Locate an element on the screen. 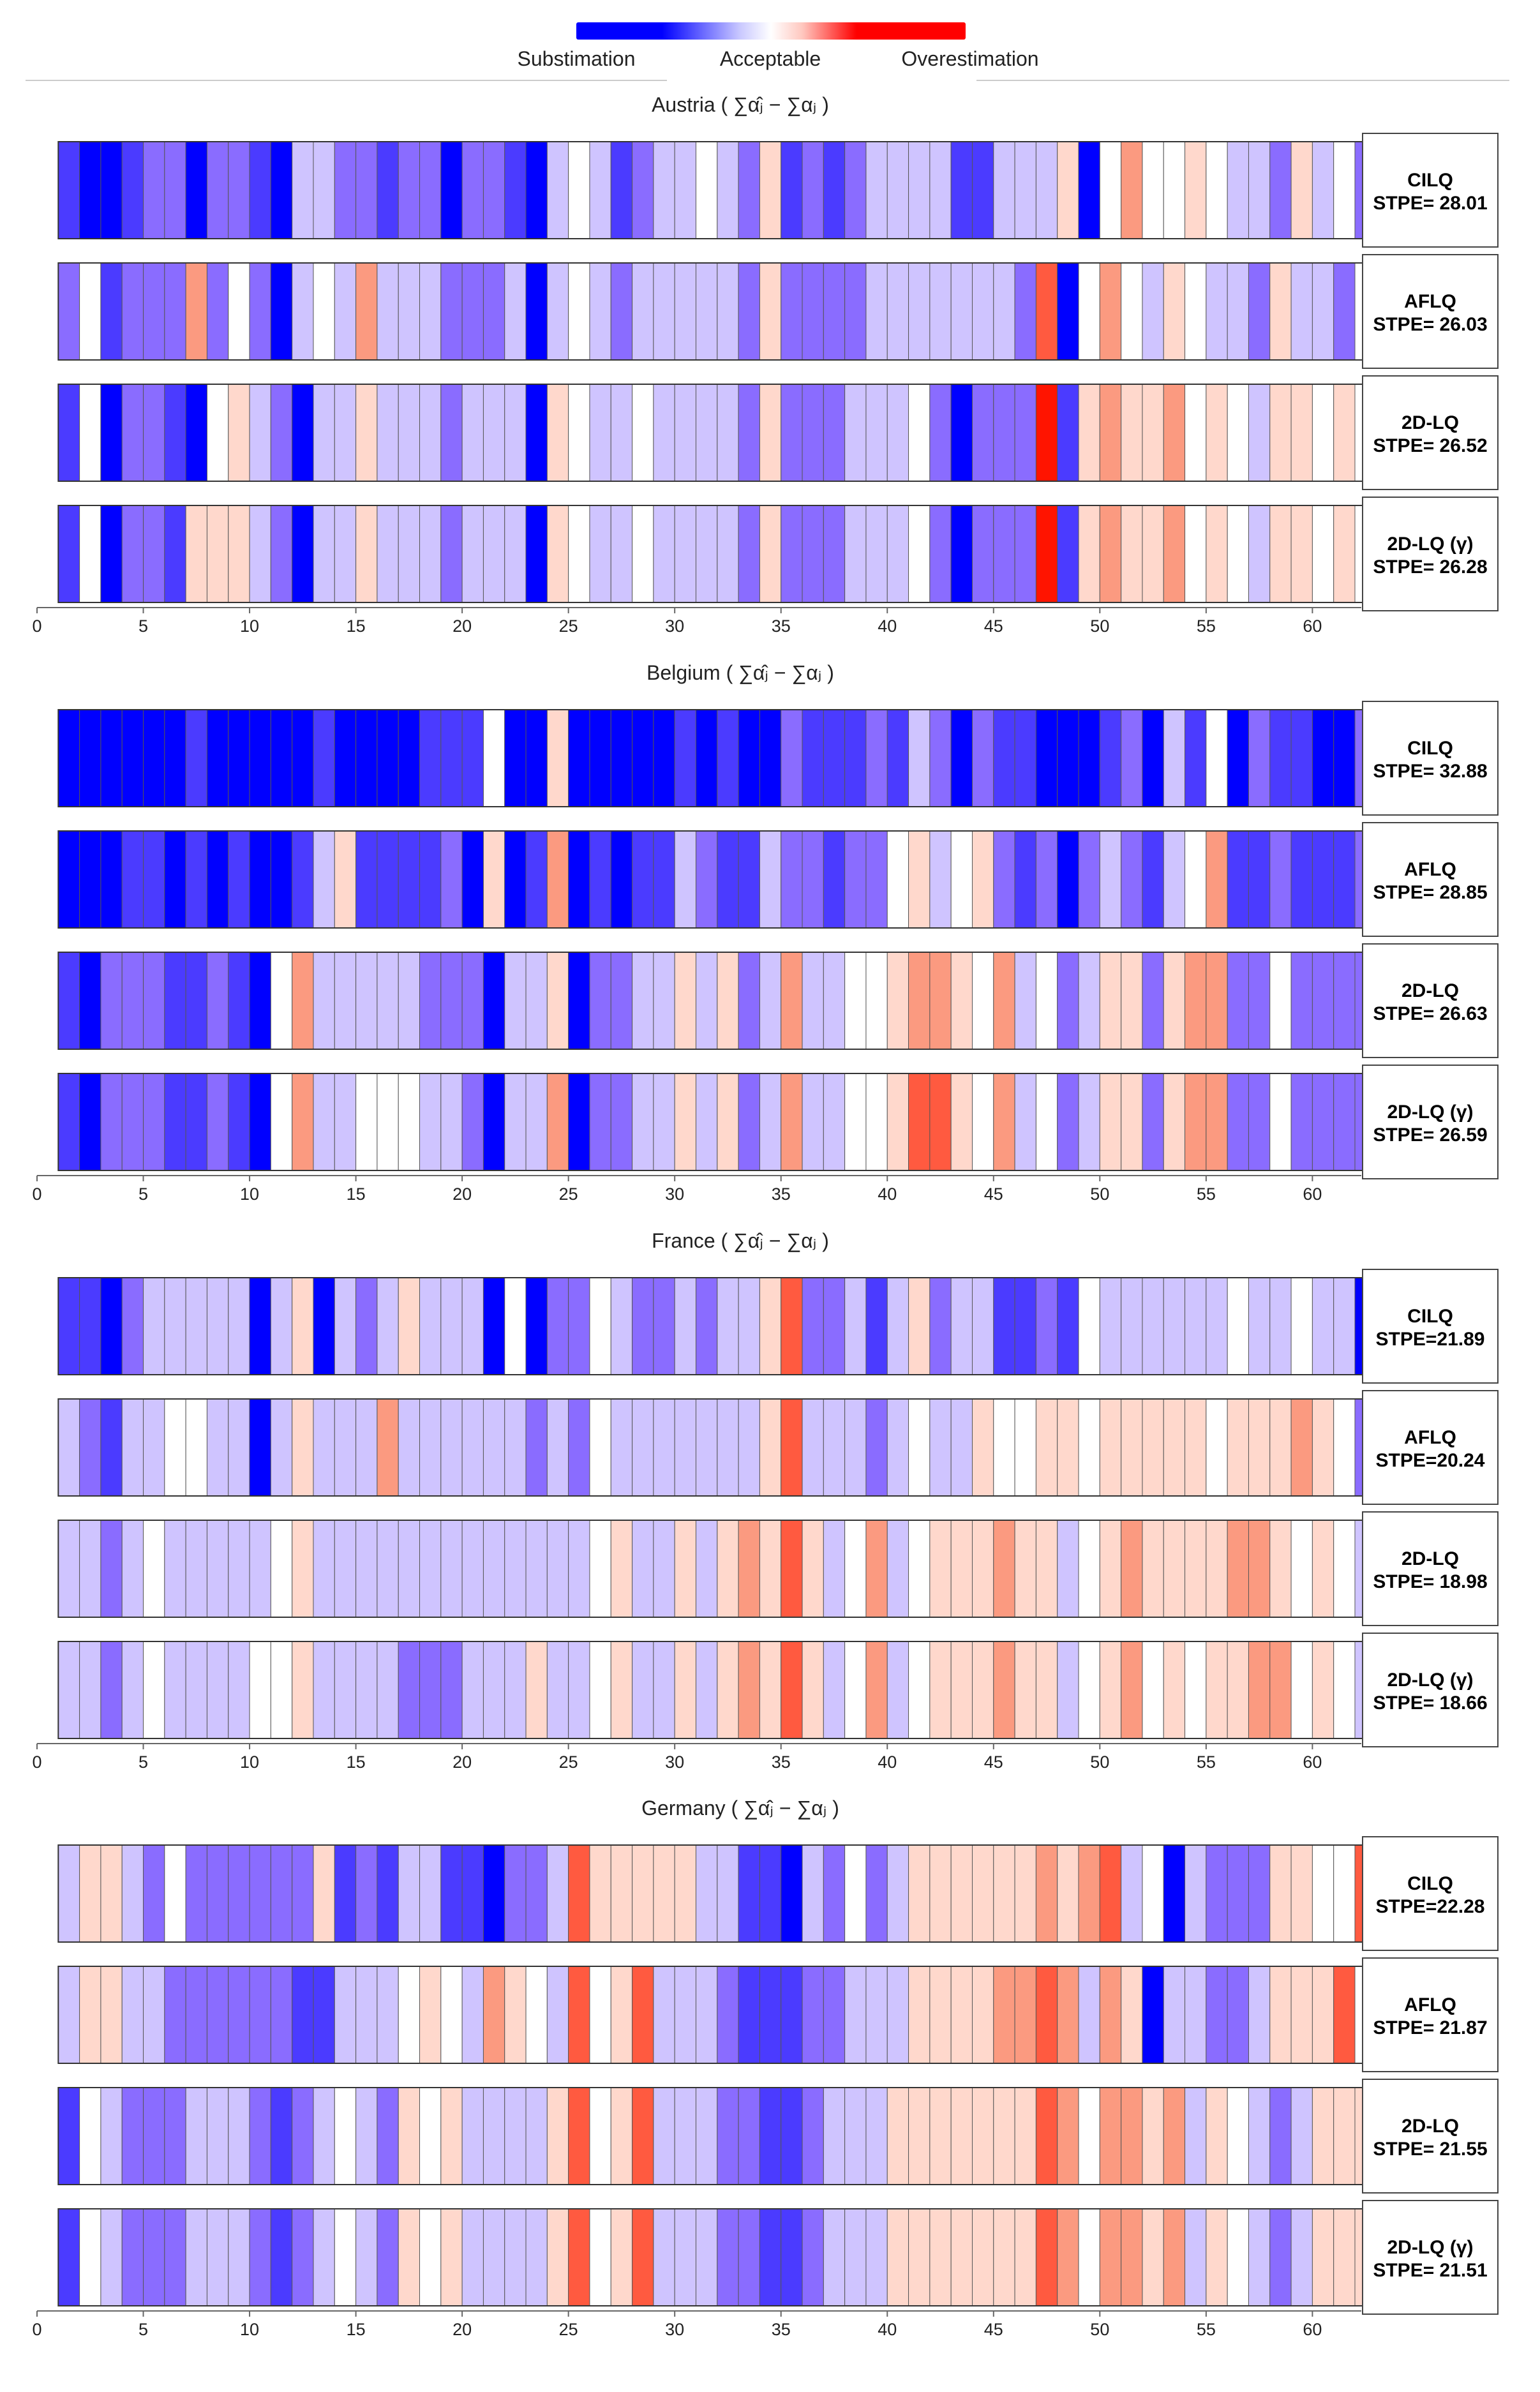 This screenshot has width=1540, height=2392. panel-title-france: France ( ∑α̂ⱼ − ∑αⱼ ) is located at coordinates (741, 1240).